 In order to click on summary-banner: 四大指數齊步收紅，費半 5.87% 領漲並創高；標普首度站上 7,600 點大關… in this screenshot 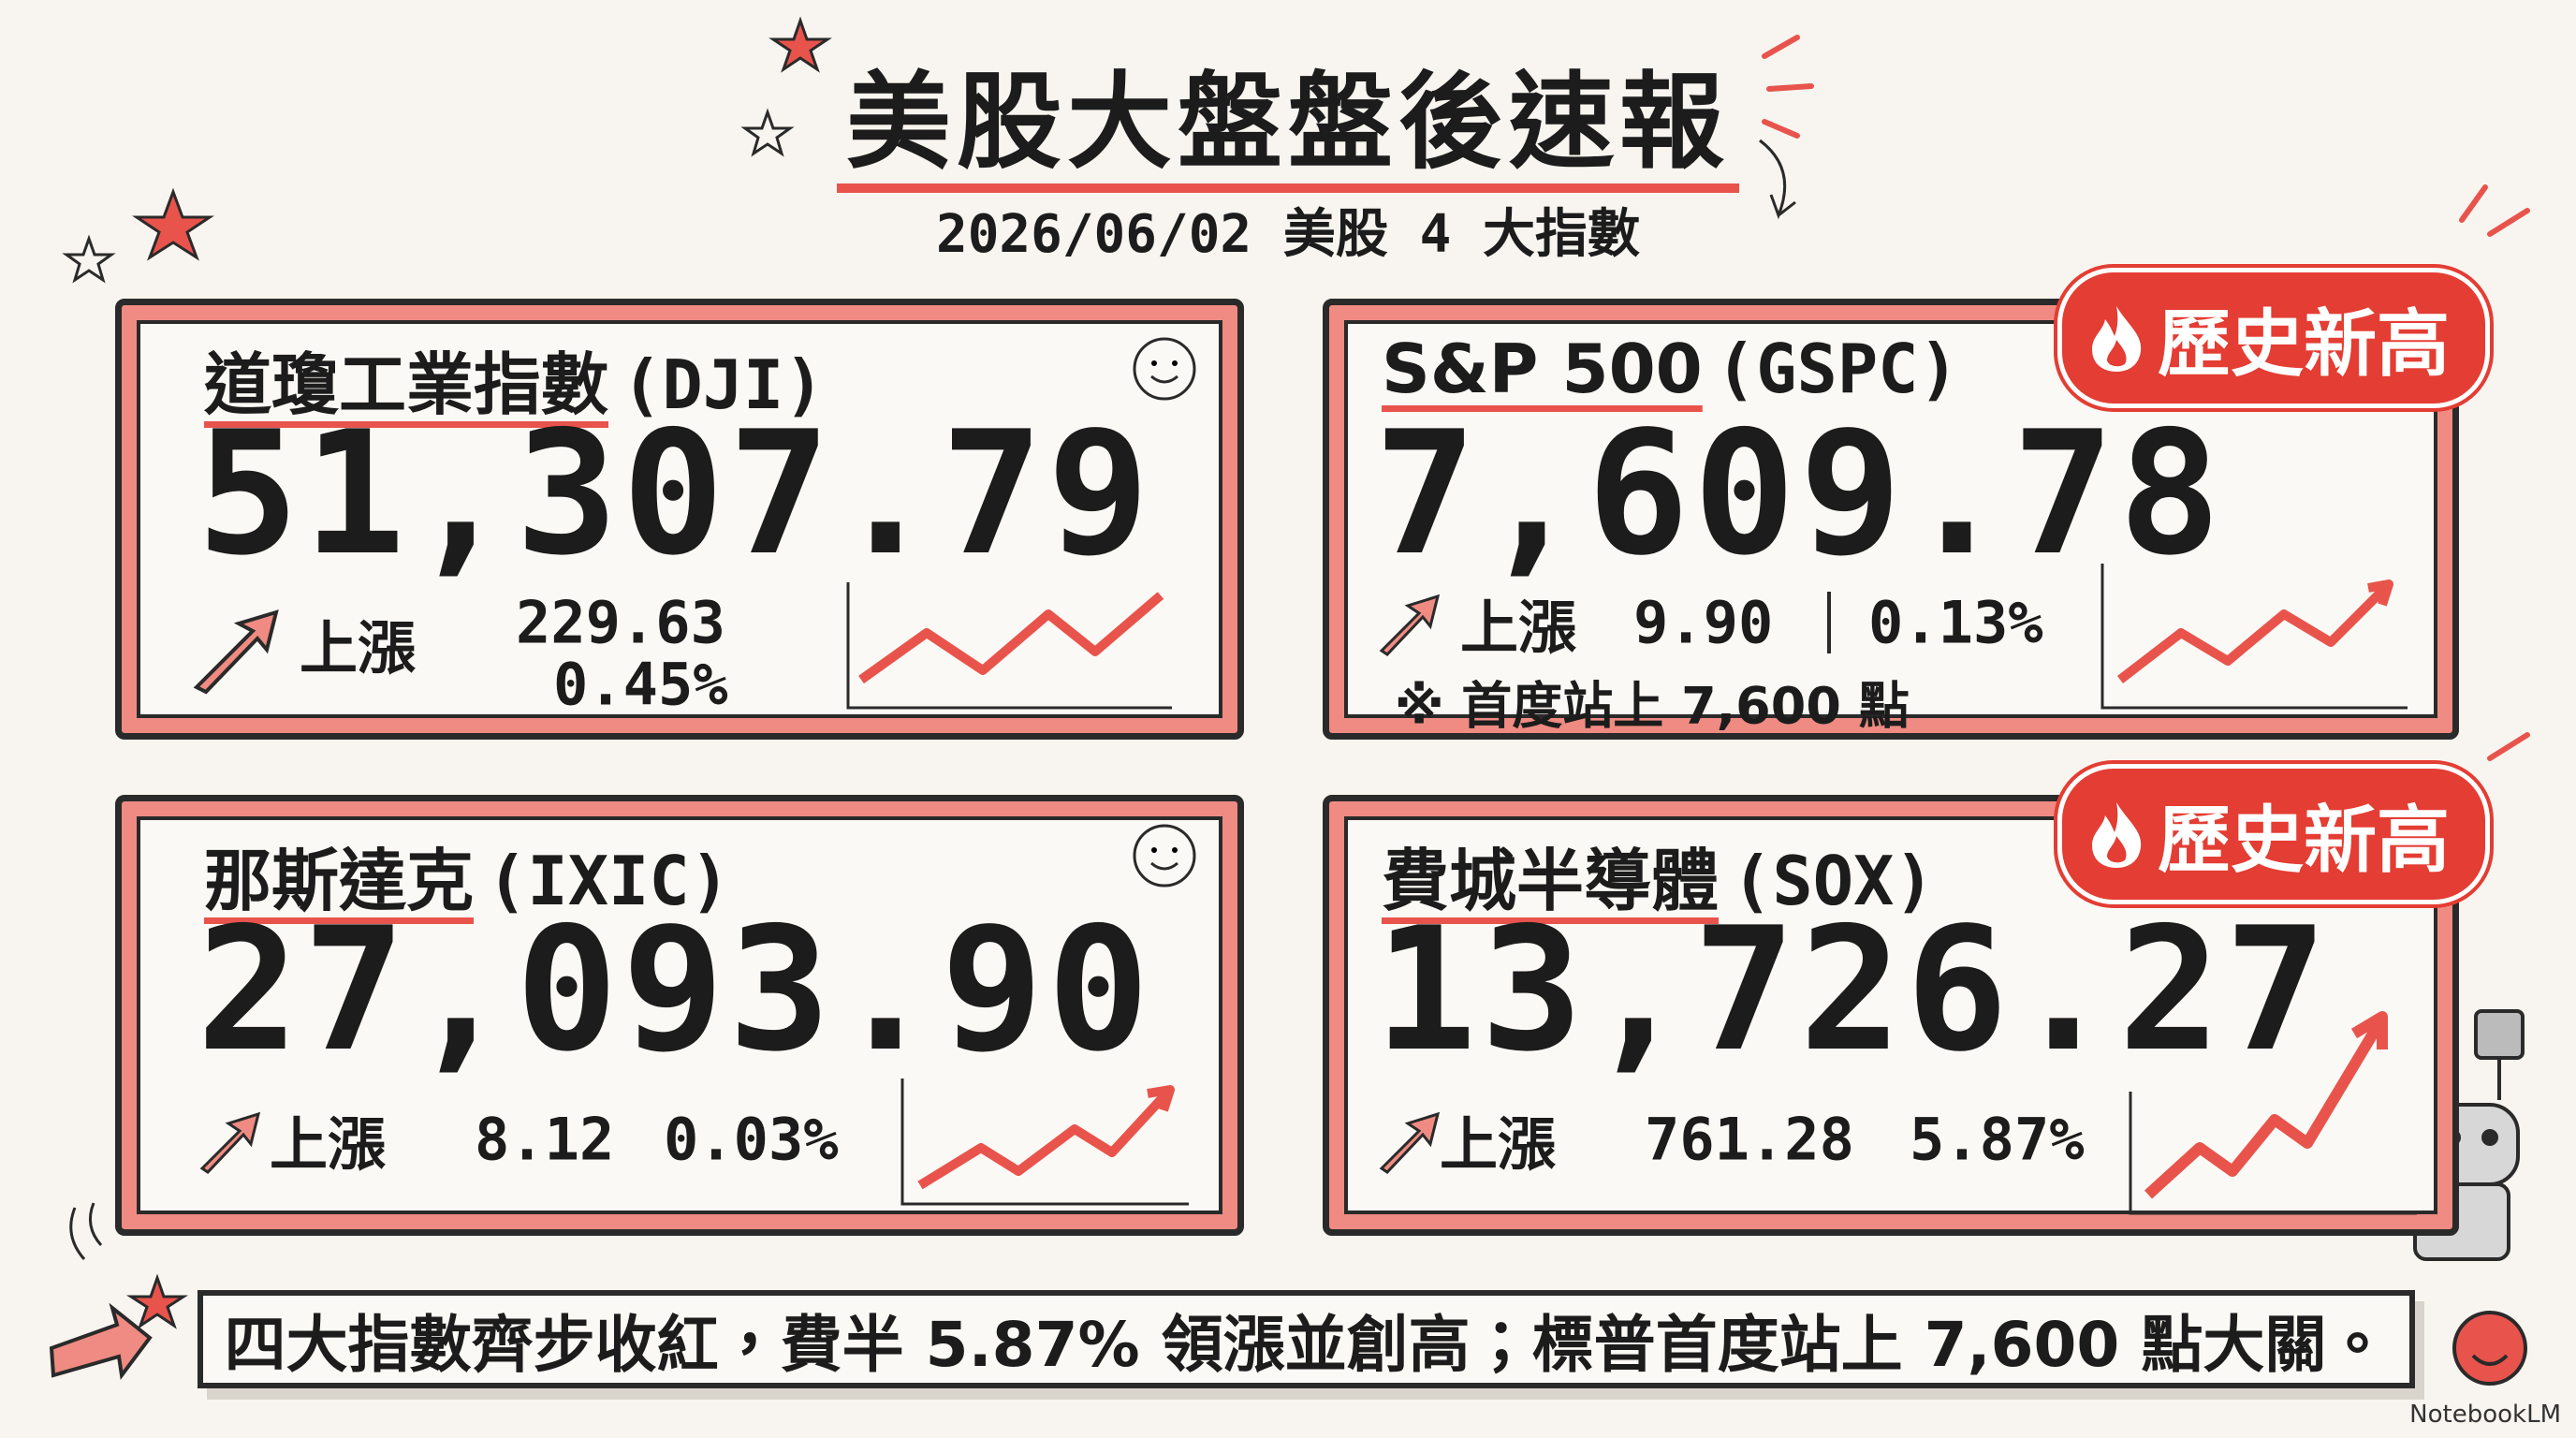, I will do `click(1306, 1339)`.